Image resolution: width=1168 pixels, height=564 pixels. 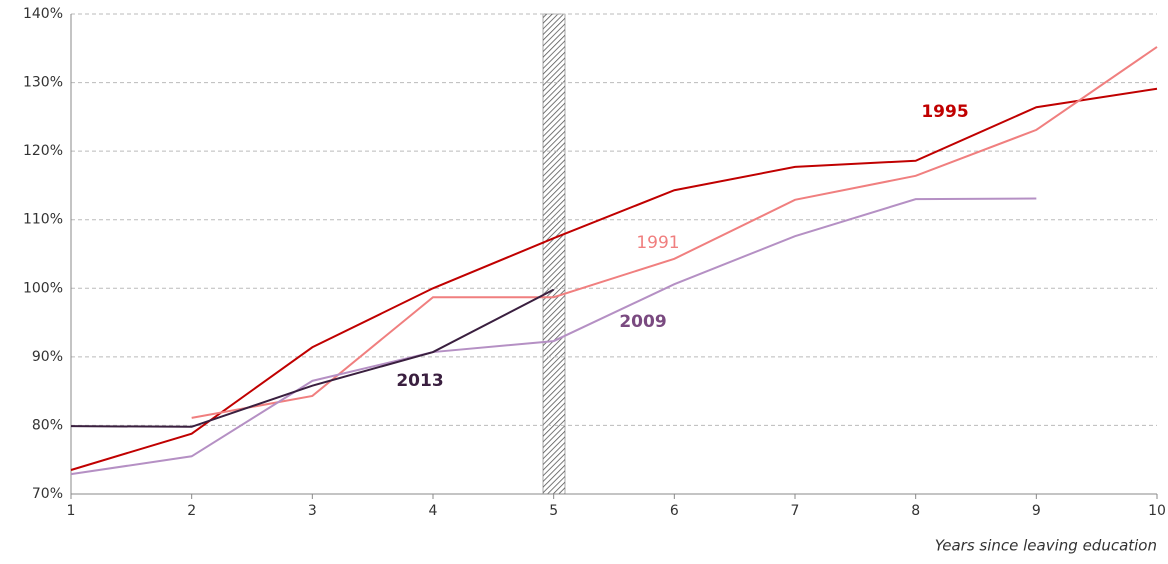 I want to click on y-tick-label: 140%, so click(x=43, y=14).